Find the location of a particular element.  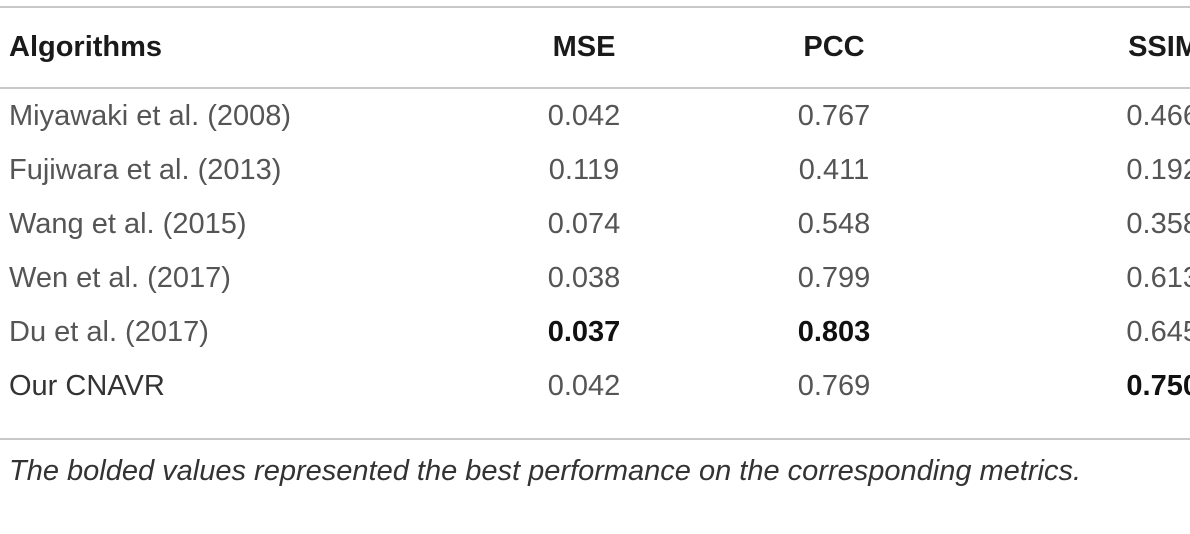

table-row: Wen et al. (2017) 0.038 0.799 0.613 is located at coordinates (595, 278).